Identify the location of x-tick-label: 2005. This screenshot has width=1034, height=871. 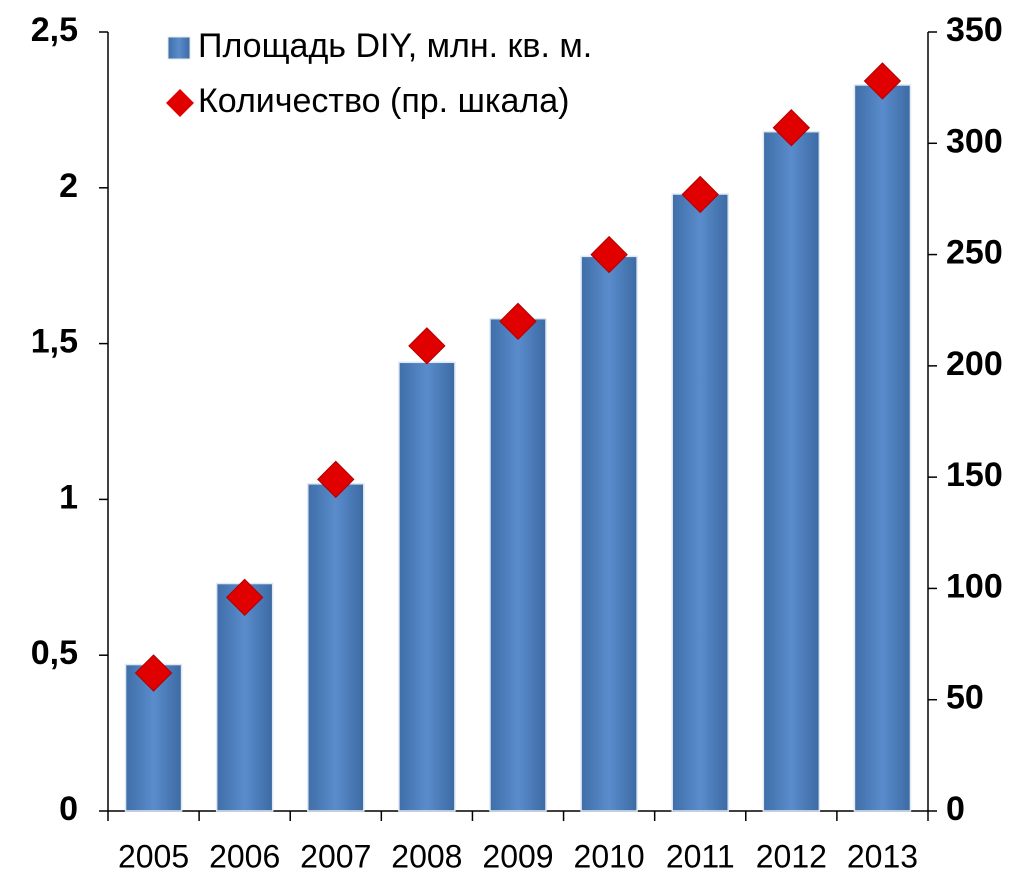
(153, 854).